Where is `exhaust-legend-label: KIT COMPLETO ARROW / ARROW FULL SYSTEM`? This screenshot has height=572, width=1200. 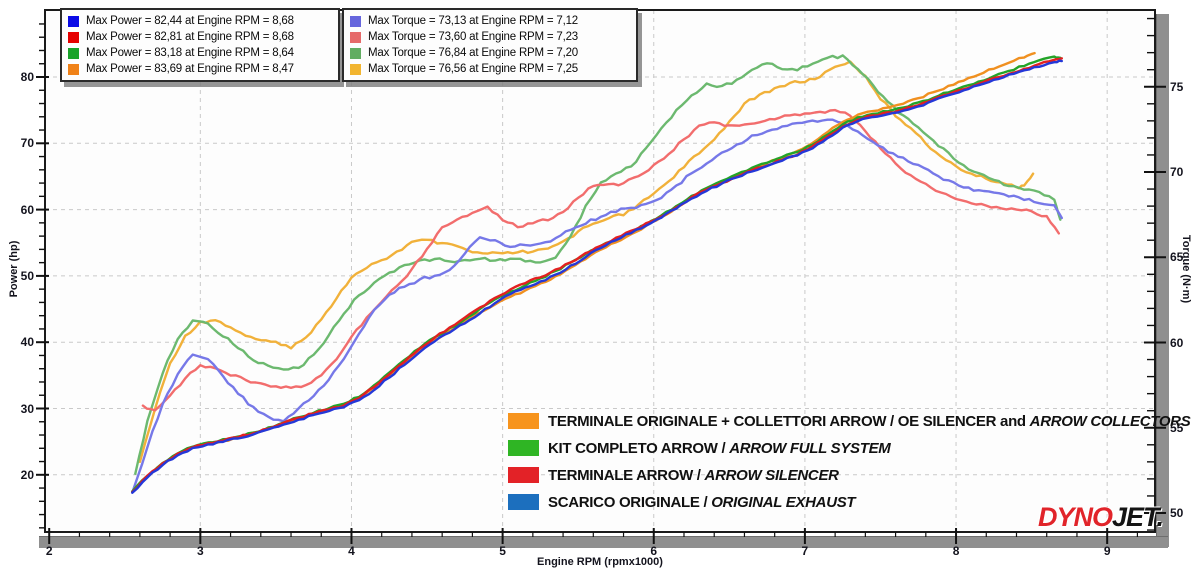 exhaust-legend-label: KIT COMPLETO ARROW / ARROW FULL SYSTEM is located at coordinates (719, 448).